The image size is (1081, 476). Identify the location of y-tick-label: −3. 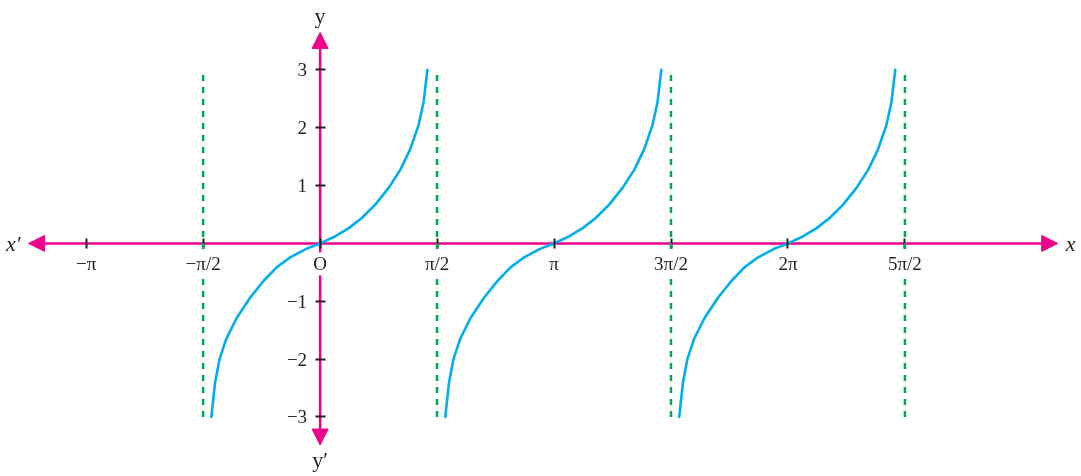
(297, 417).